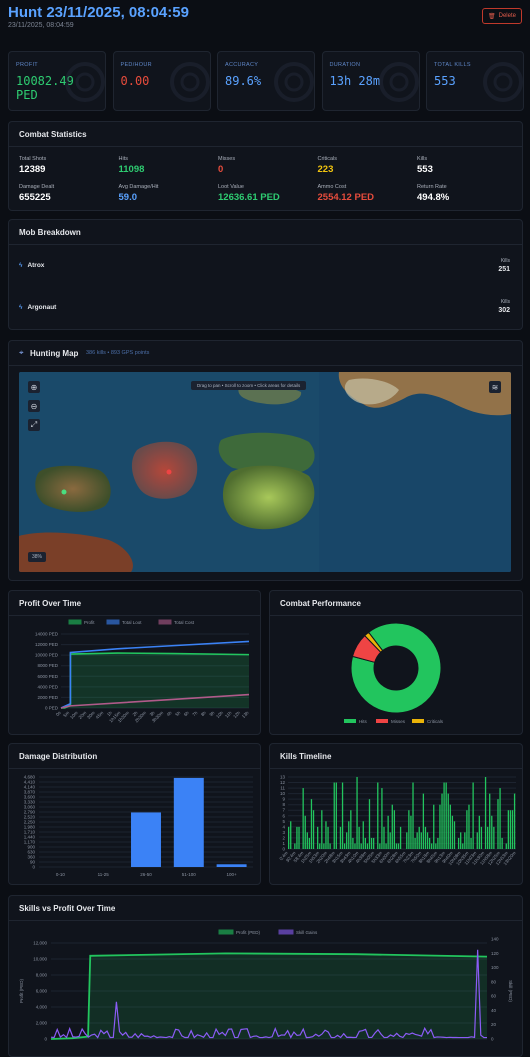  What do you see at coordinates (282, 788) in the screenshot?
I see `y-tick-label: 11` at bounding box center [282, 788].